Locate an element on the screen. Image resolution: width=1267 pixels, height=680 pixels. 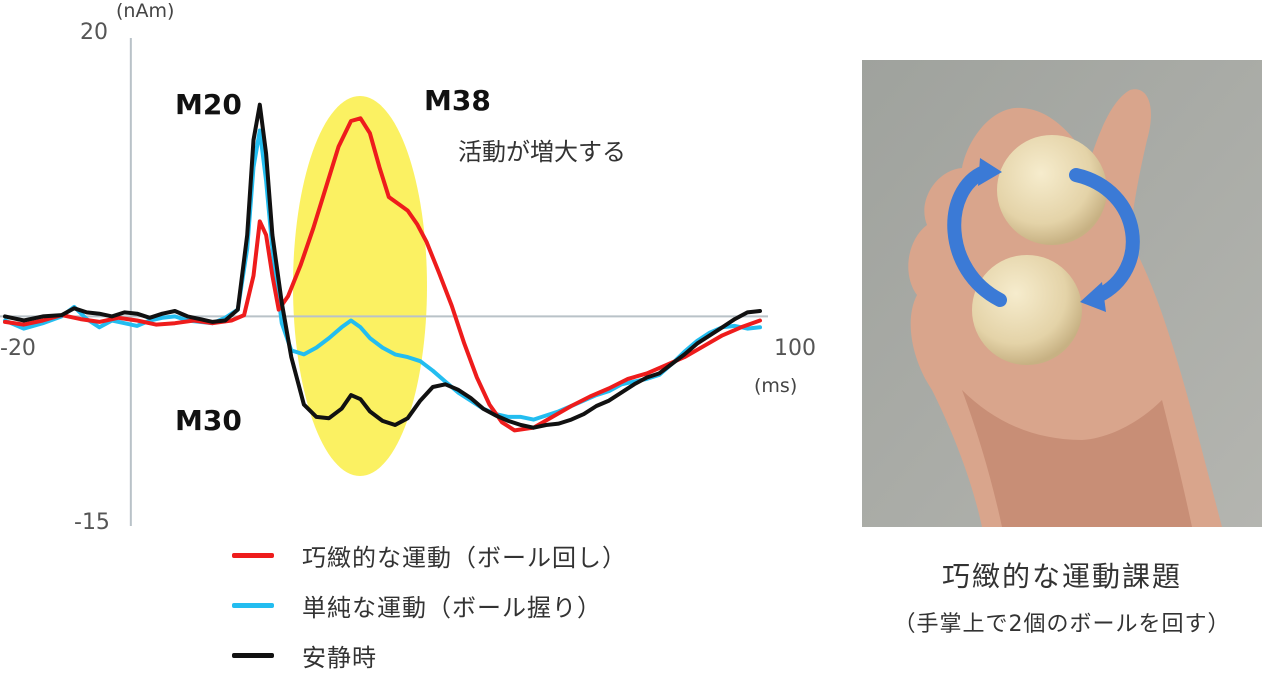
legend-label-dexterous: 巧緻的な運動（ボール回し） is located at coordinates (464, 557).